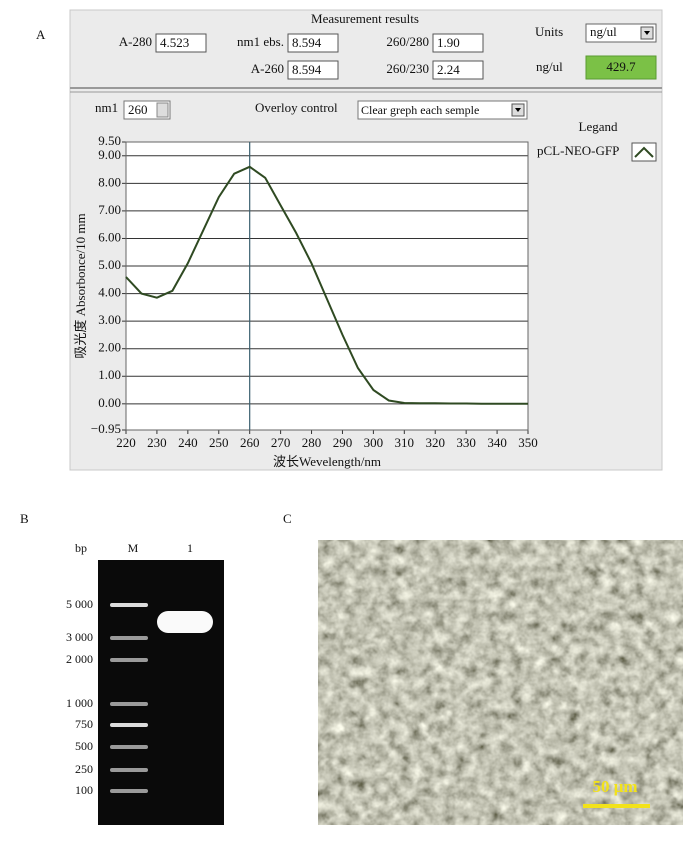 This screenshot has width=700, height=845. I want to click on panel-label: C, so click(287, 518).